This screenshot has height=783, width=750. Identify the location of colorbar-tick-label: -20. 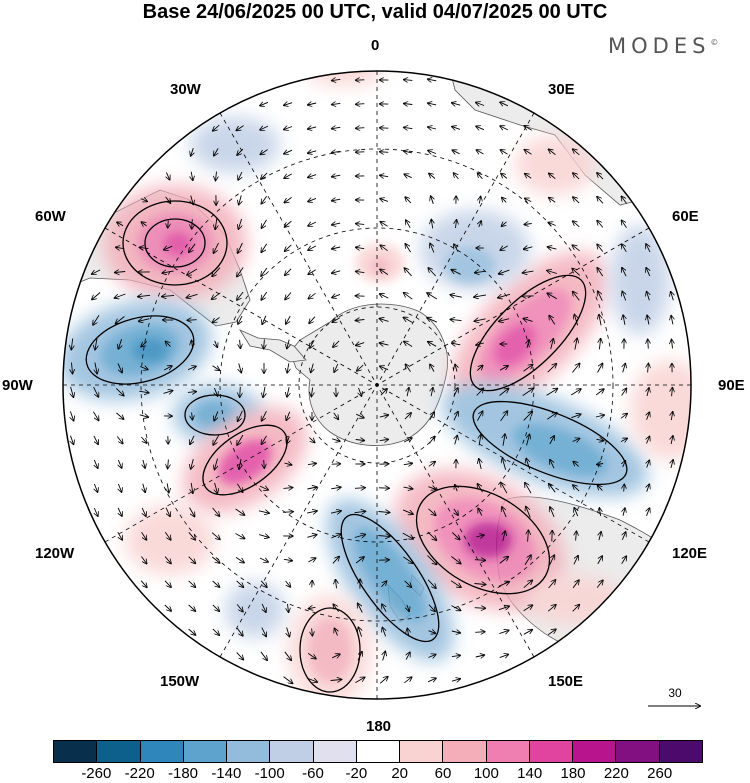
(356, 773).